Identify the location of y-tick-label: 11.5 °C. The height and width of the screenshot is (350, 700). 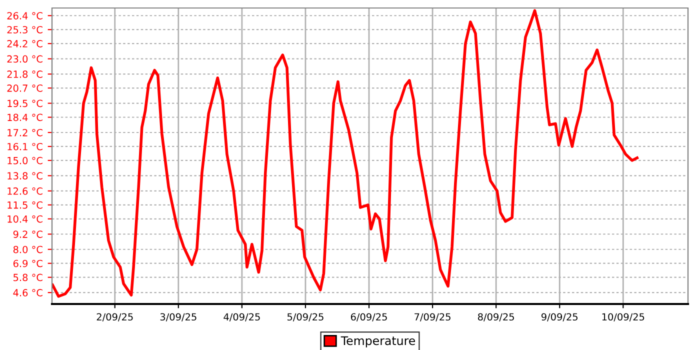
(25, 205).